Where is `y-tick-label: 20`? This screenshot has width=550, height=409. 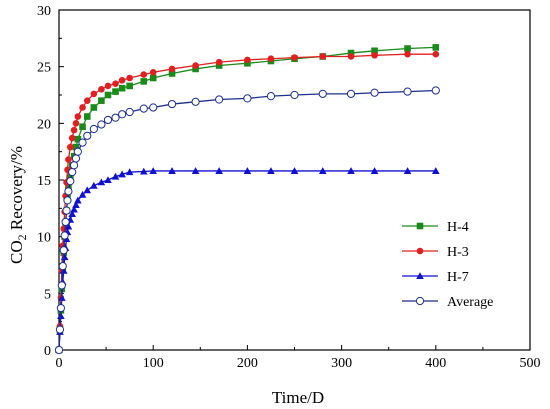
y-tick-label: 20 is located at coordinates (44, 124).